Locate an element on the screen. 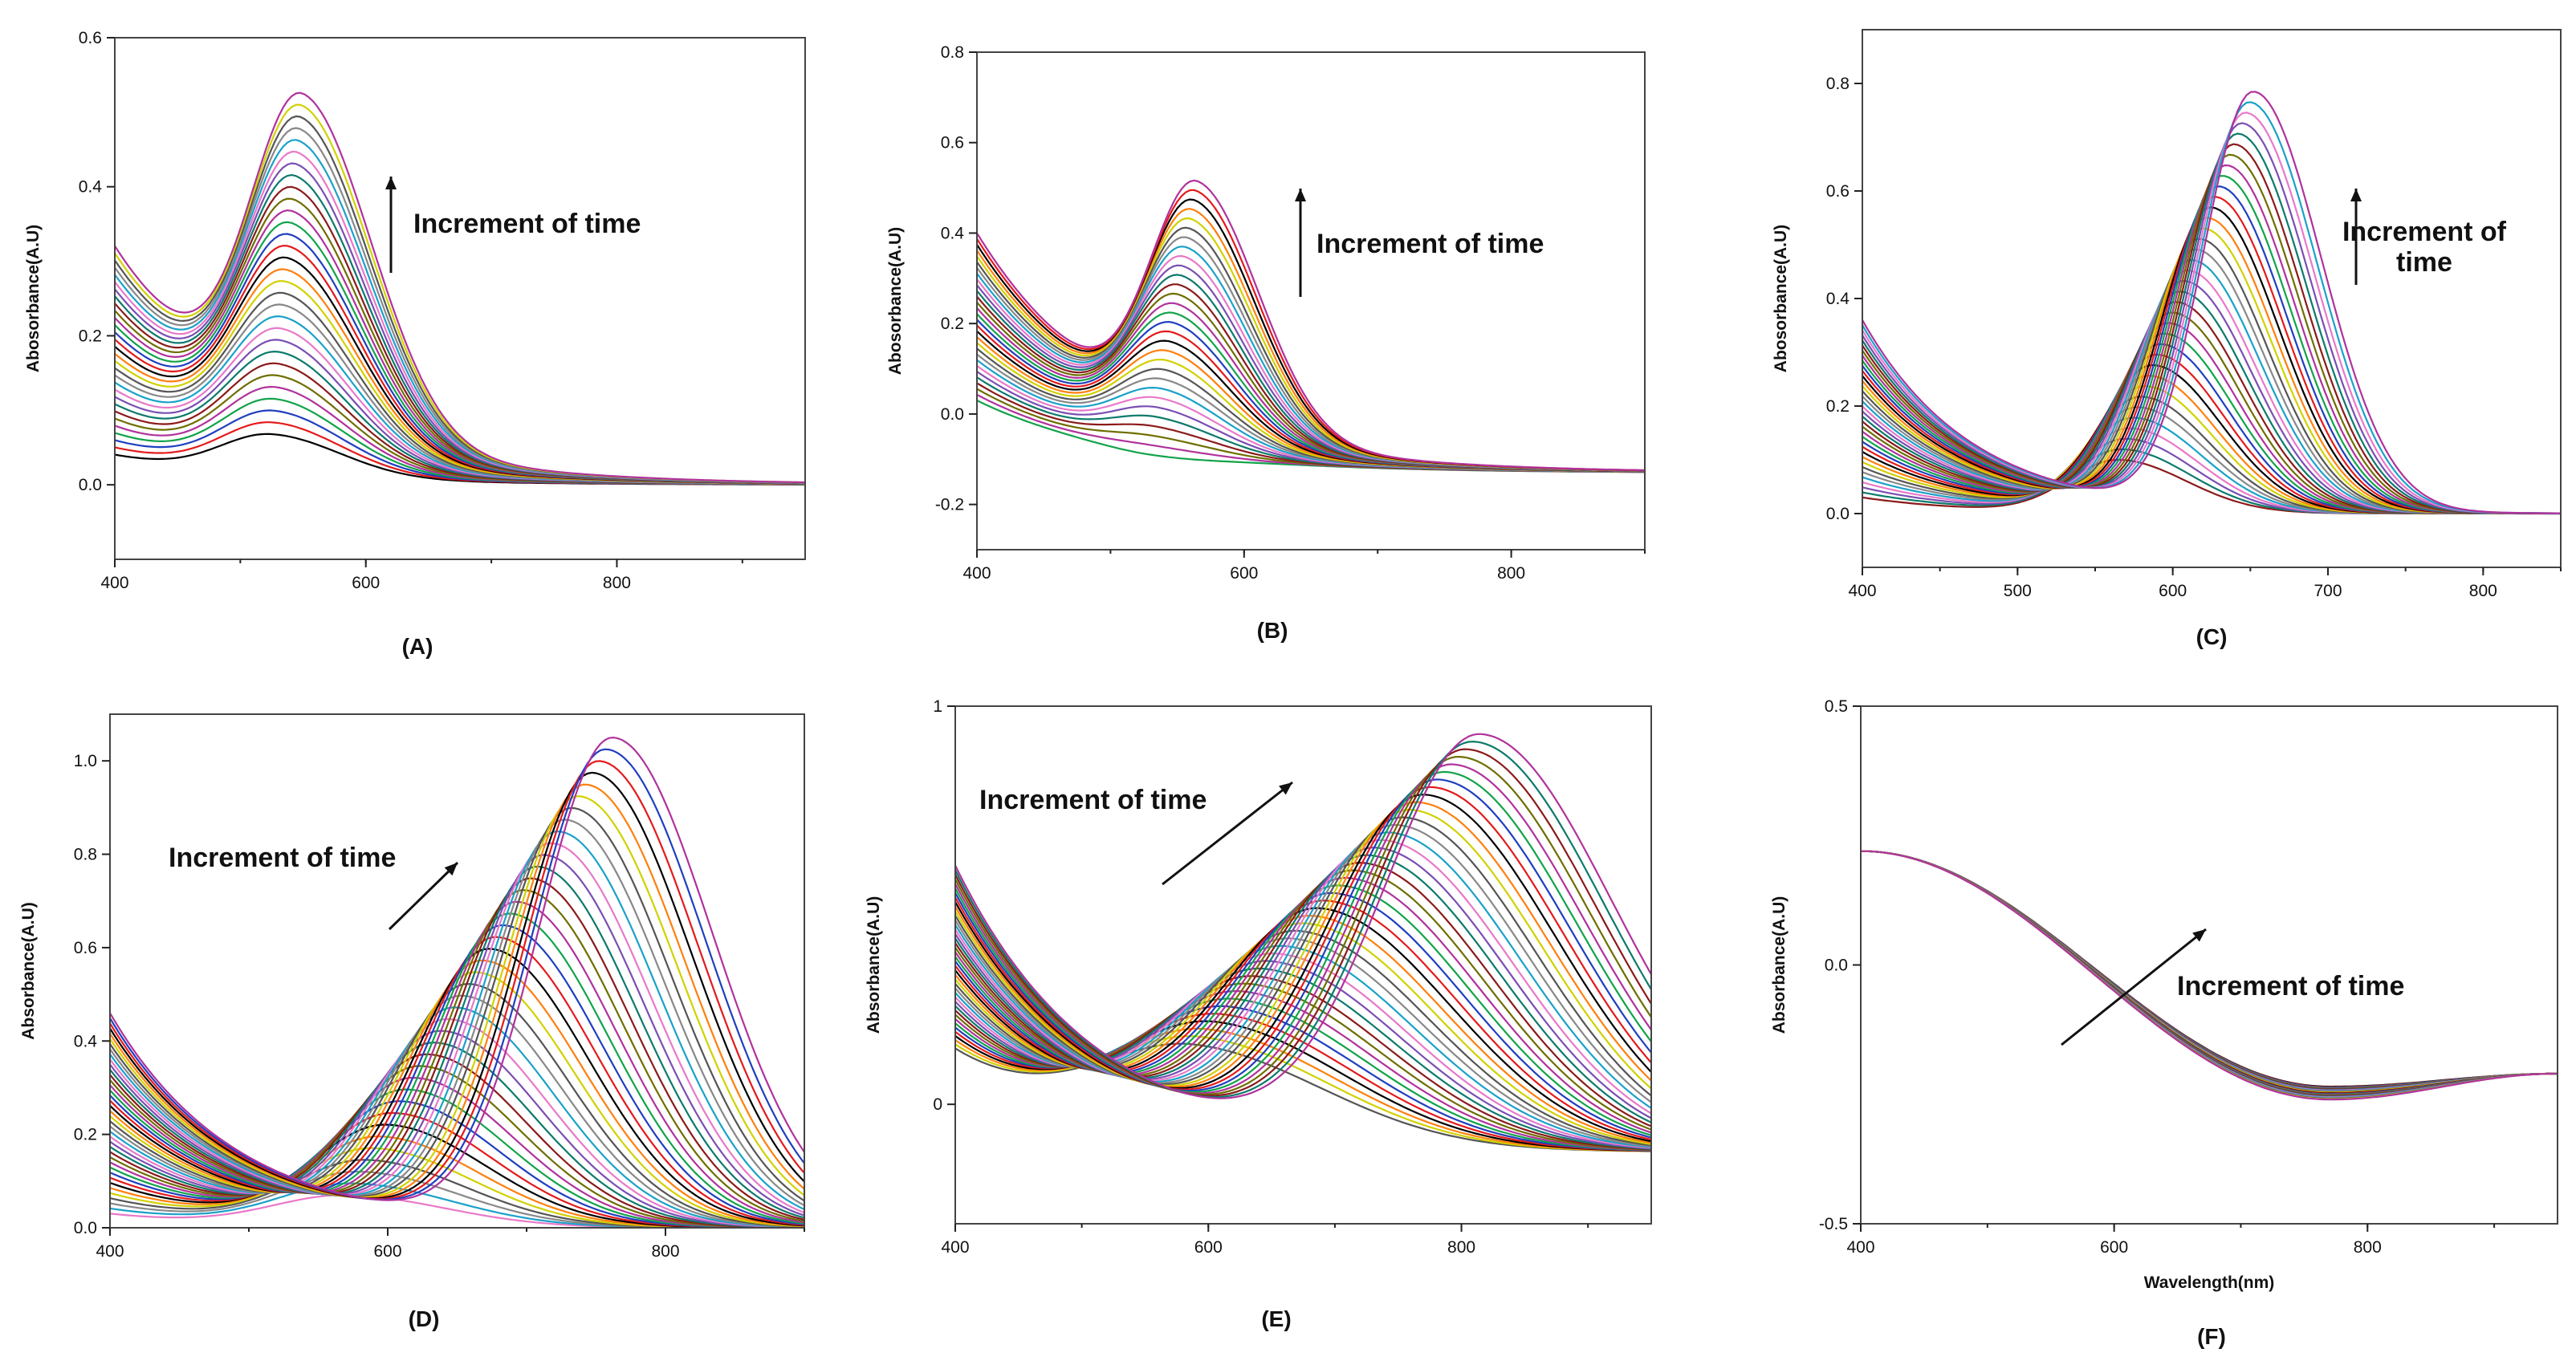 Image resolution: width=2576 pixels, height=1369 pixels. y-tick-label: 0.5 is located at coordinates (1836, 706).